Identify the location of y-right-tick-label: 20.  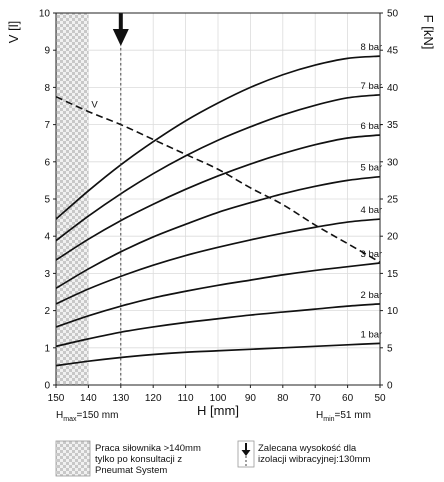
(393, 237).